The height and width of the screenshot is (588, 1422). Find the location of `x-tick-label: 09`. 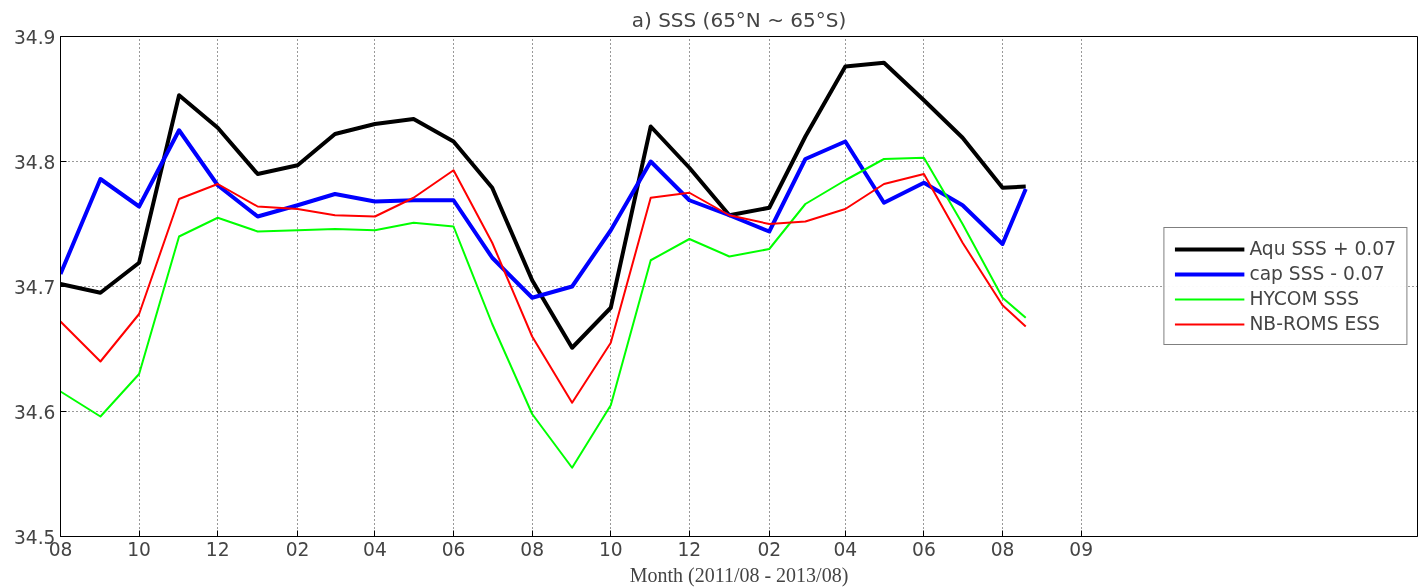

x-tick-label: 09 is located at coordinates (1081, 549).